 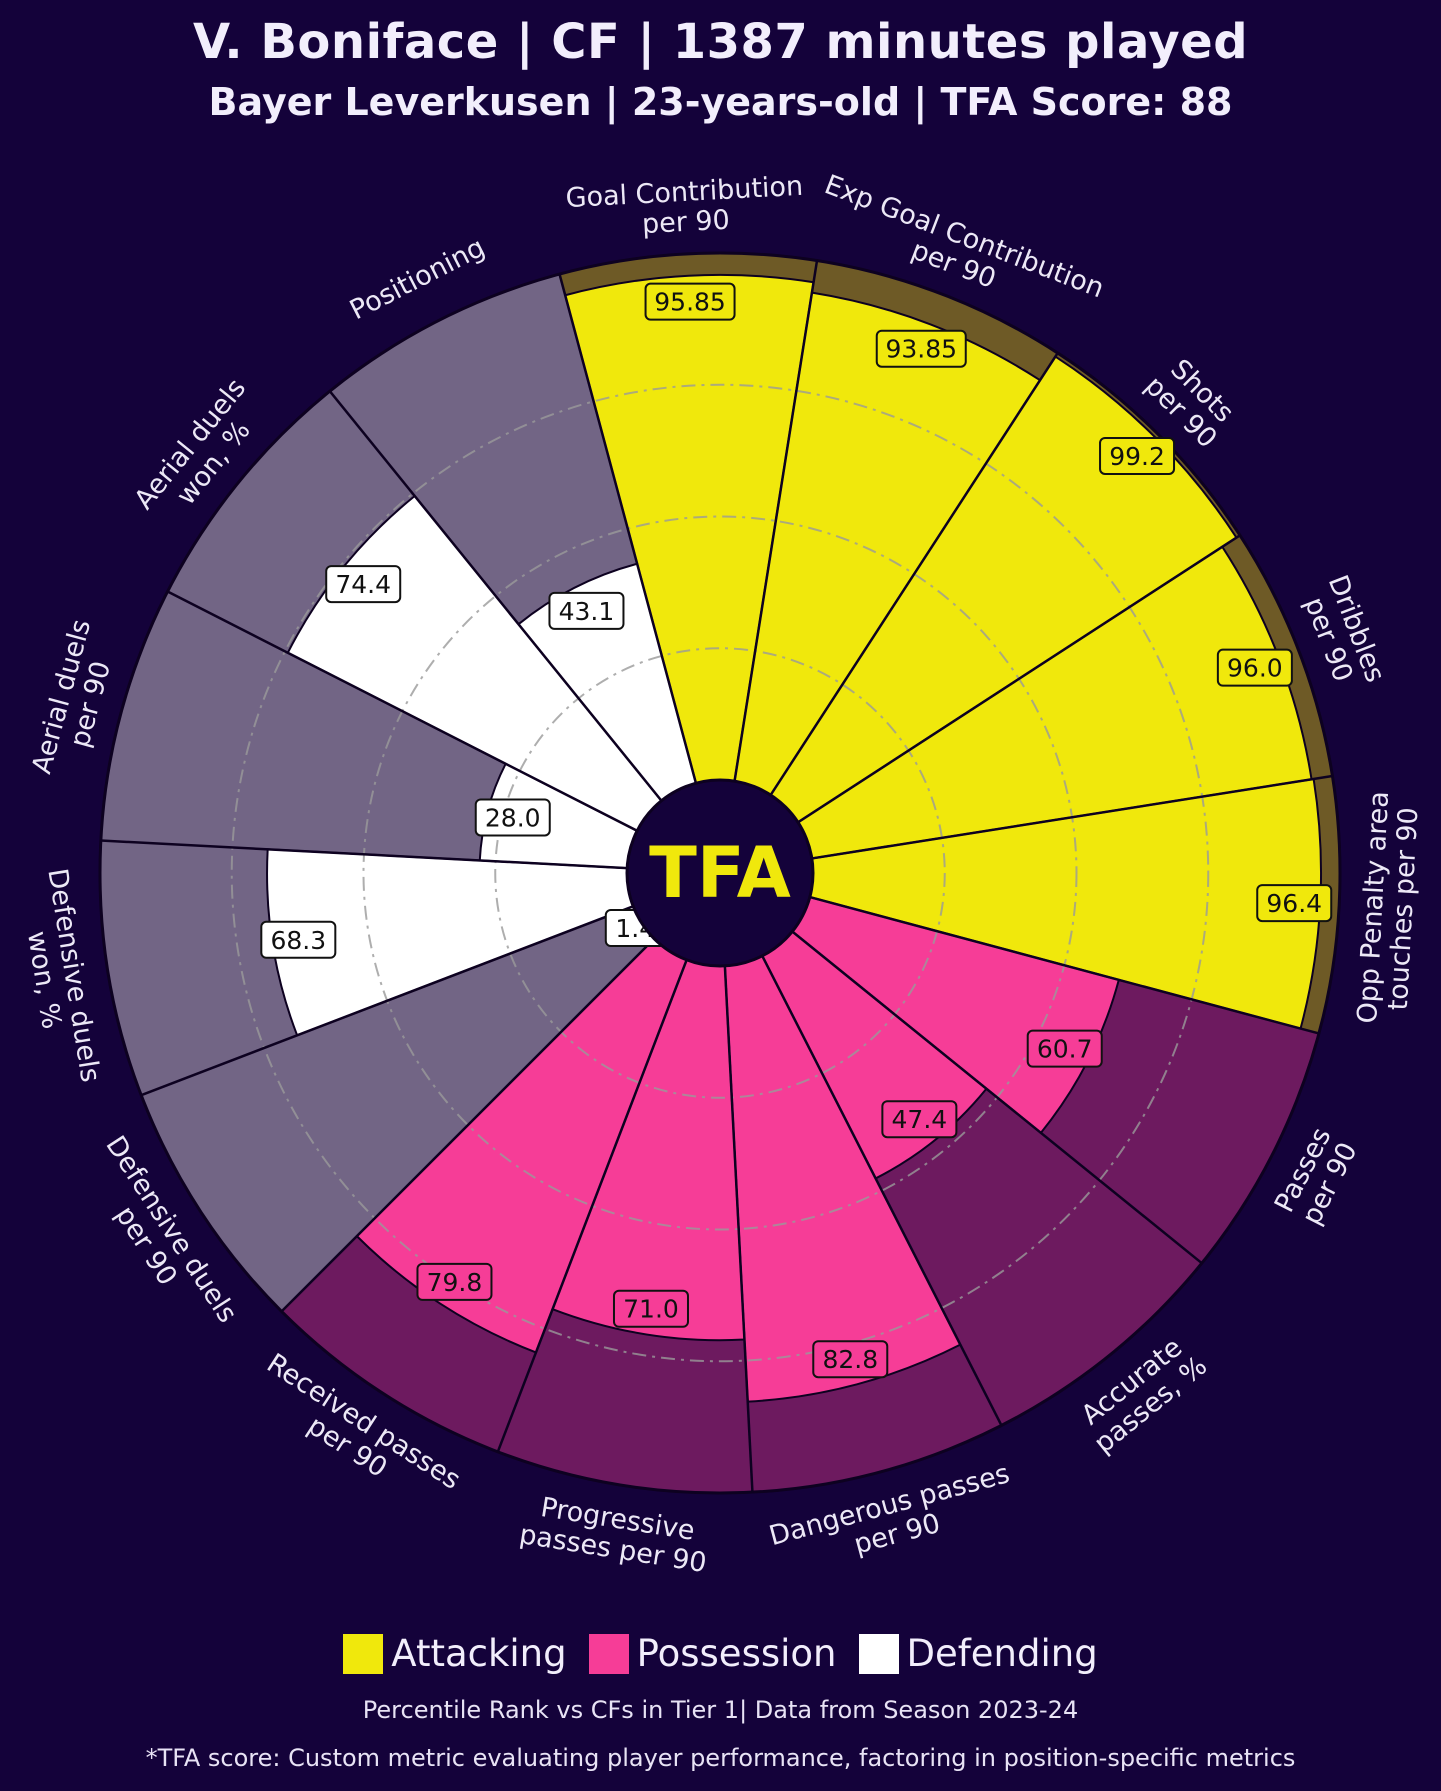 I want to click on value-box-defensive-duels-won, so click(x=298, y=939).